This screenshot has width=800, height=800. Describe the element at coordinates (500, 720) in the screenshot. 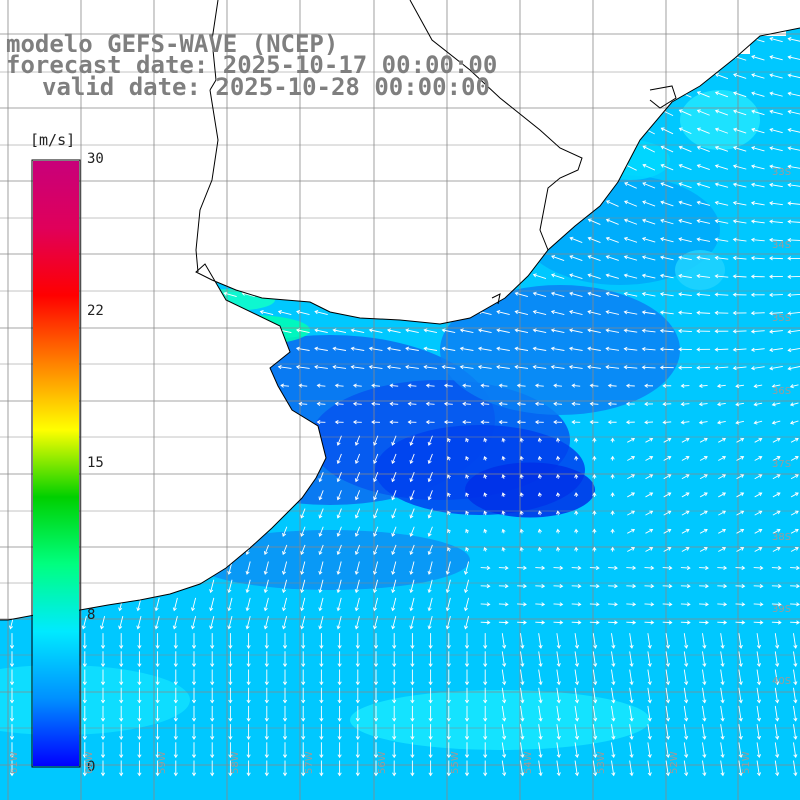

I see `speed-patch` at that location.